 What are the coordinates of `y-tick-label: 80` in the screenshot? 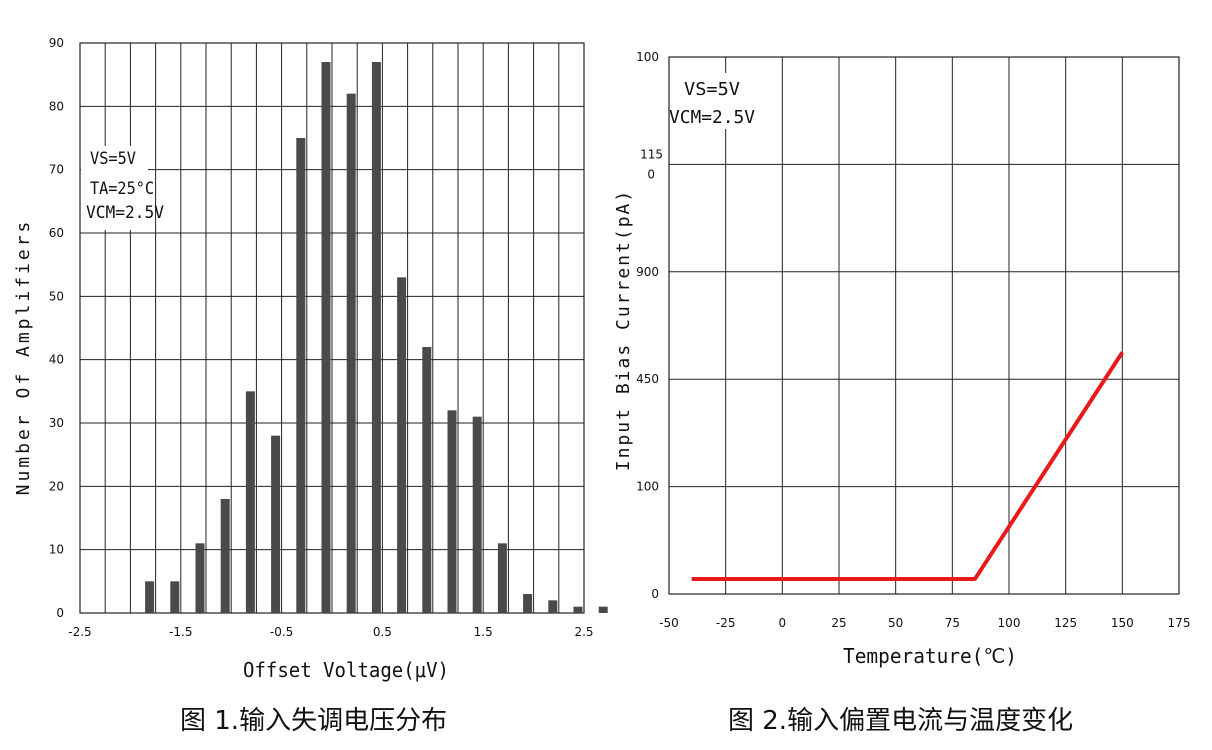 It's located at (56, 106).